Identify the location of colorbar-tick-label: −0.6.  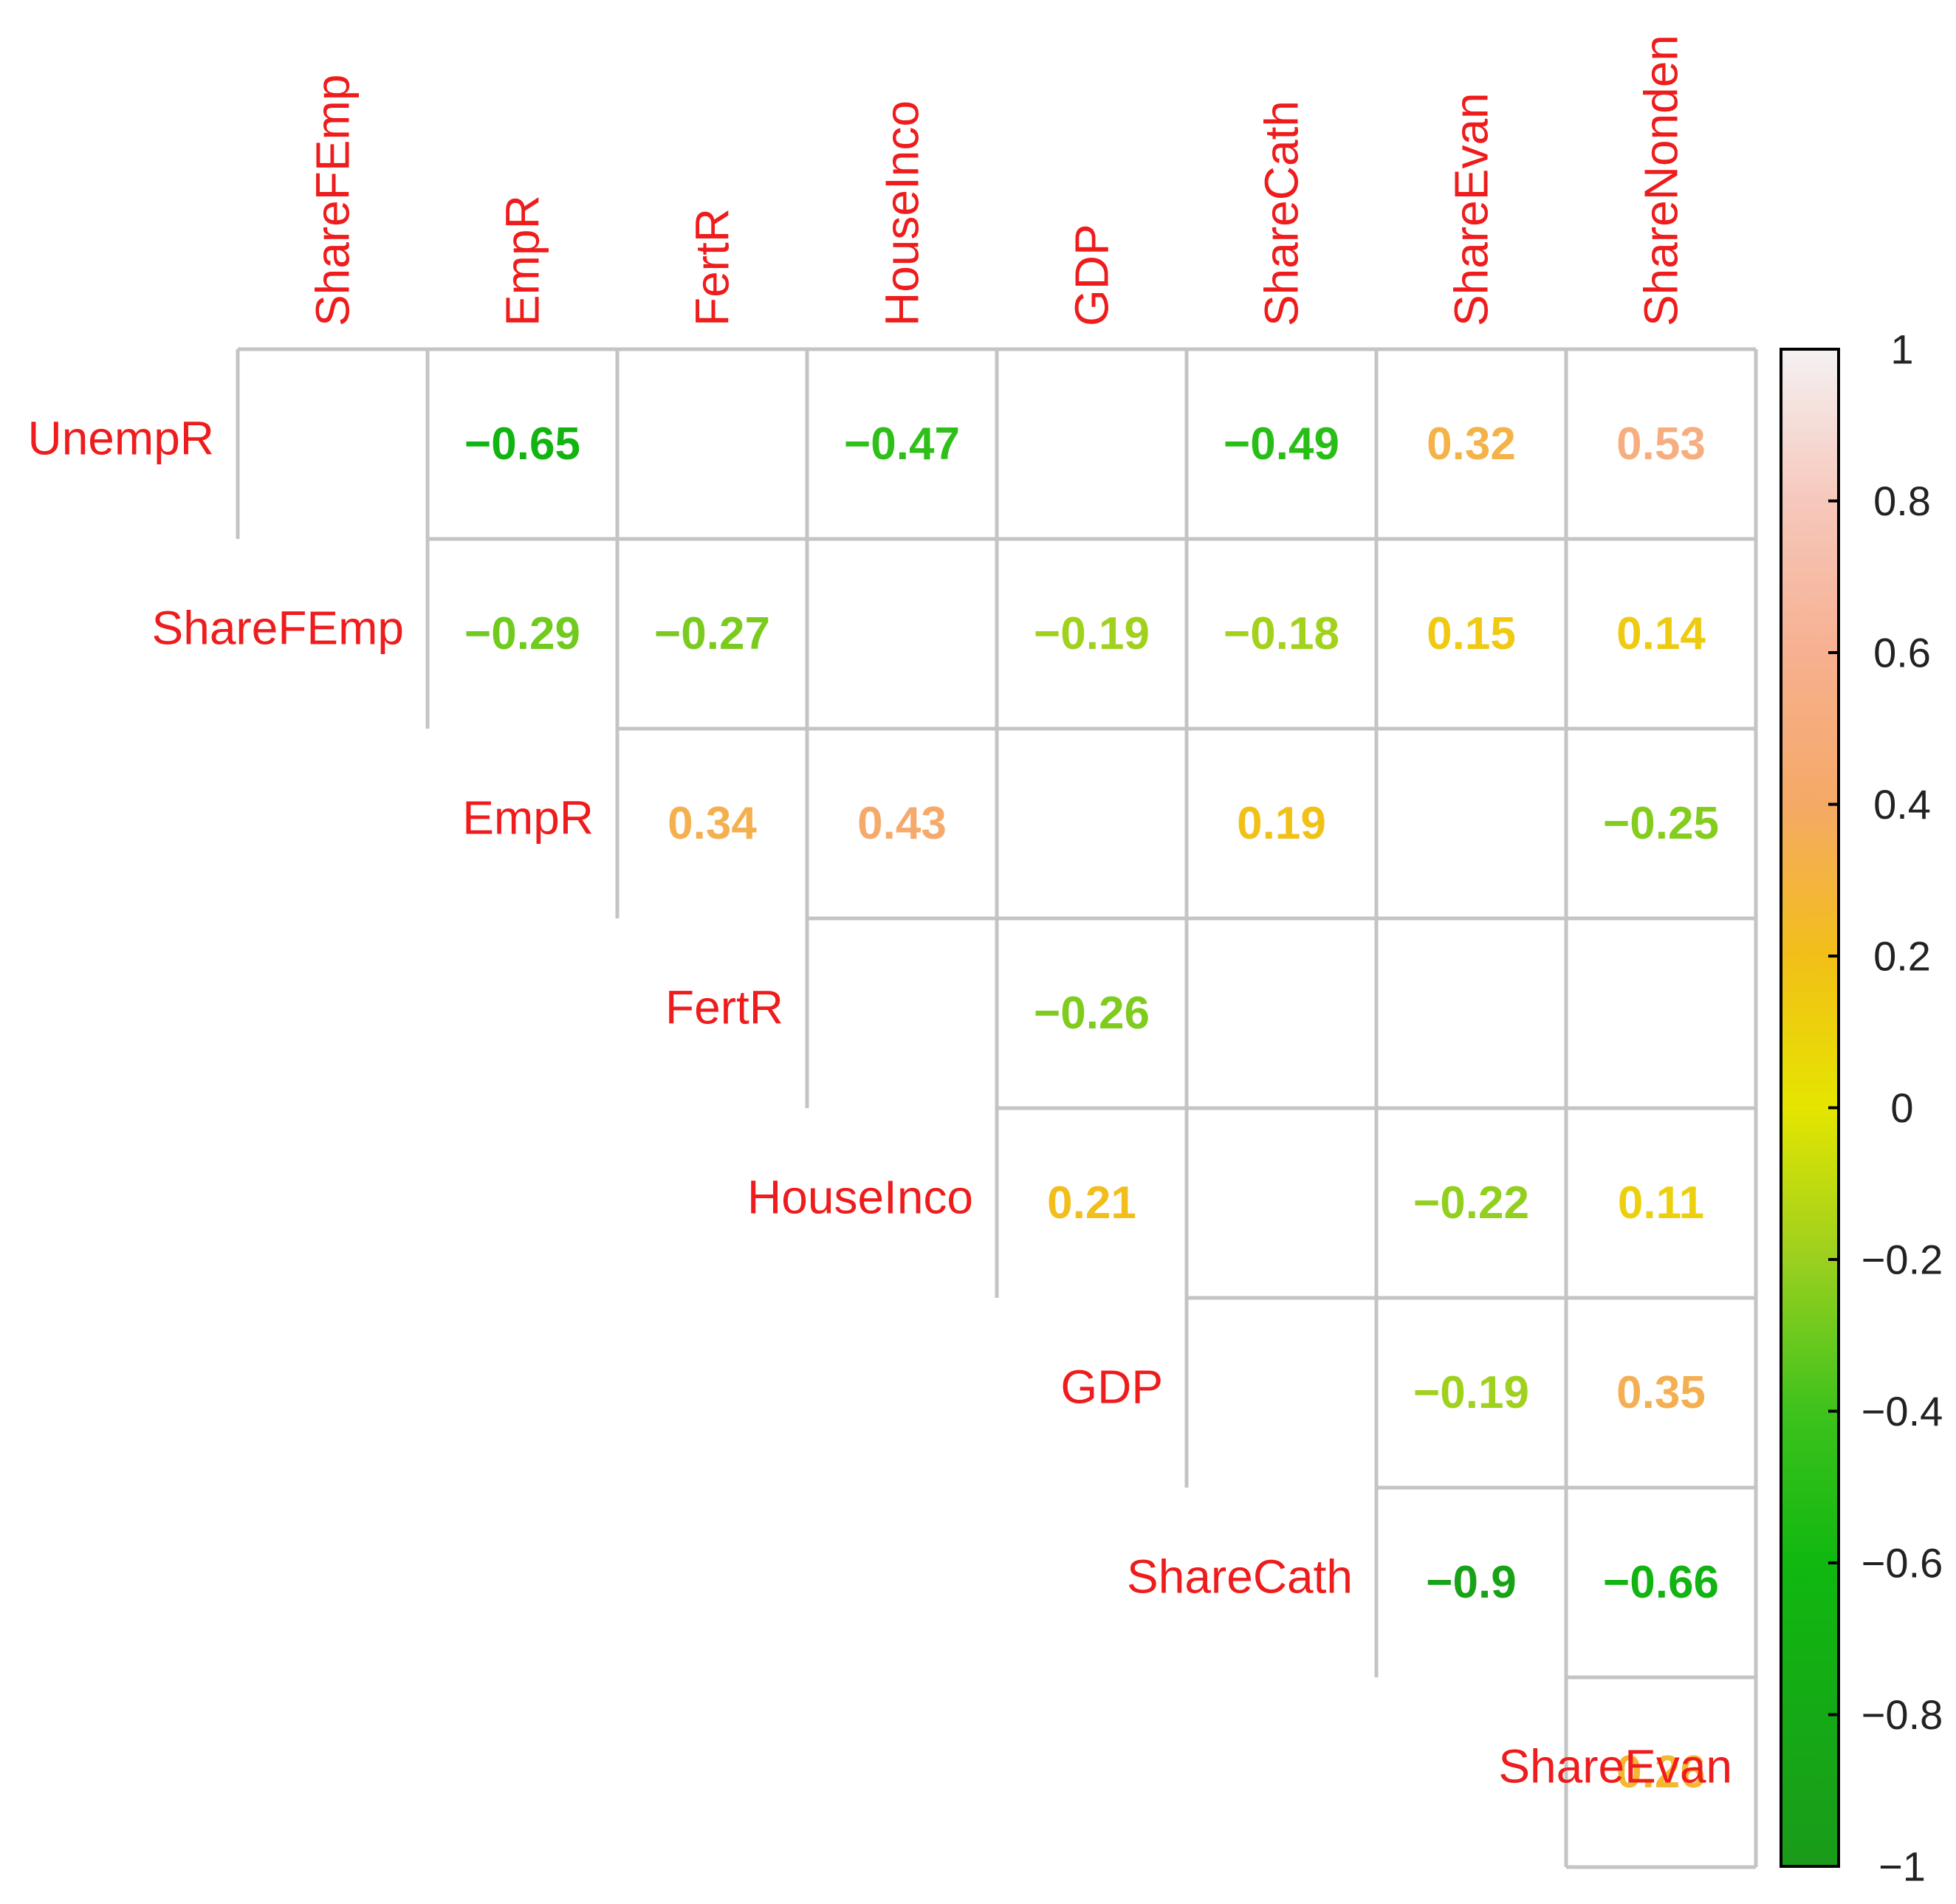
(1902, 1563).